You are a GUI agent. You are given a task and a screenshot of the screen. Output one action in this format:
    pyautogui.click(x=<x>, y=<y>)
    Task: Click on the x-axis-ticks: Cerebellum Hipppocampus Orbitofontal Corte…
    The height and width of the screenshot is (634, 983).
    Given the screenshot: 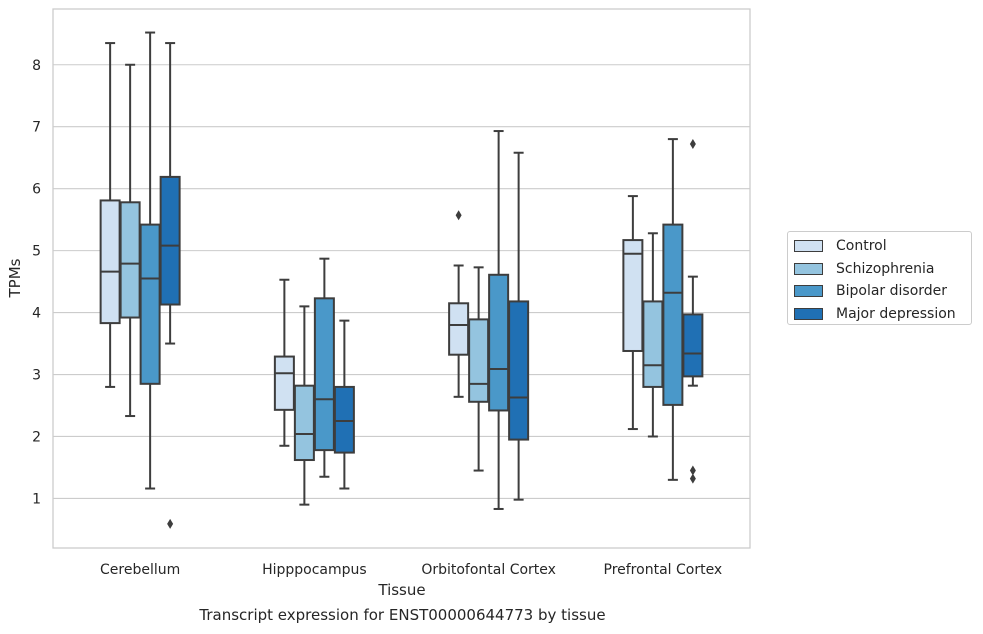 What is the action you would take?
    pyautogui.click(x=411, y=570)
    